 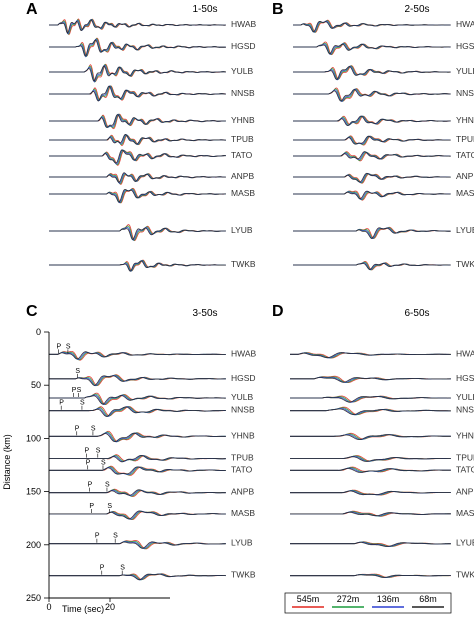 What do you see at coordinates (465, 24) in the screenshot?
I see `station-label: HWAB` at bounding box center [465, 24].